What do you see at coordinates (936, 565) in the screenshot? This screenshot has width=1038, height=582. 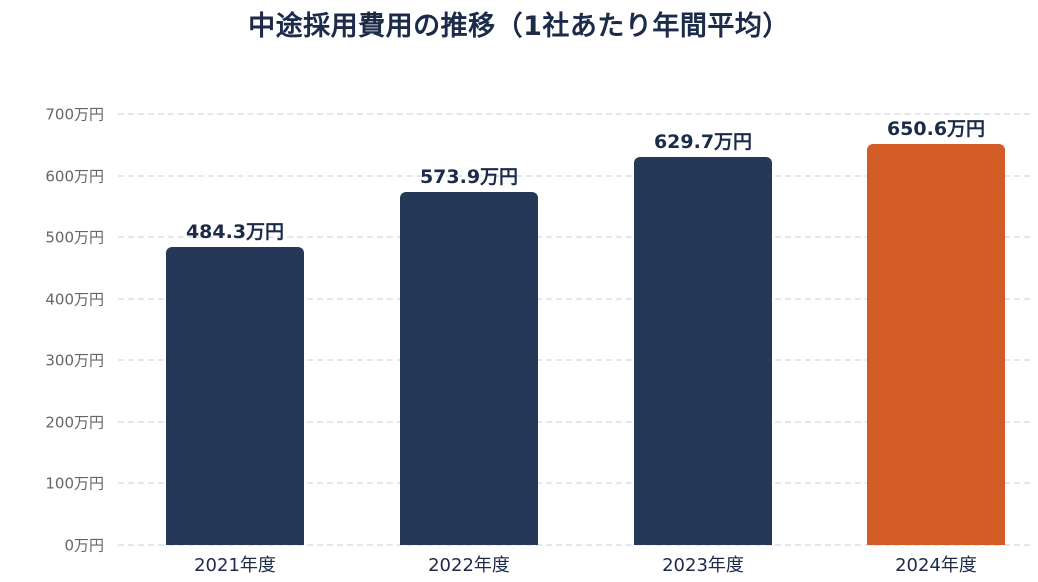 I see `x-axis-tick-label: 2024年度` at bounding box center [936, 565].